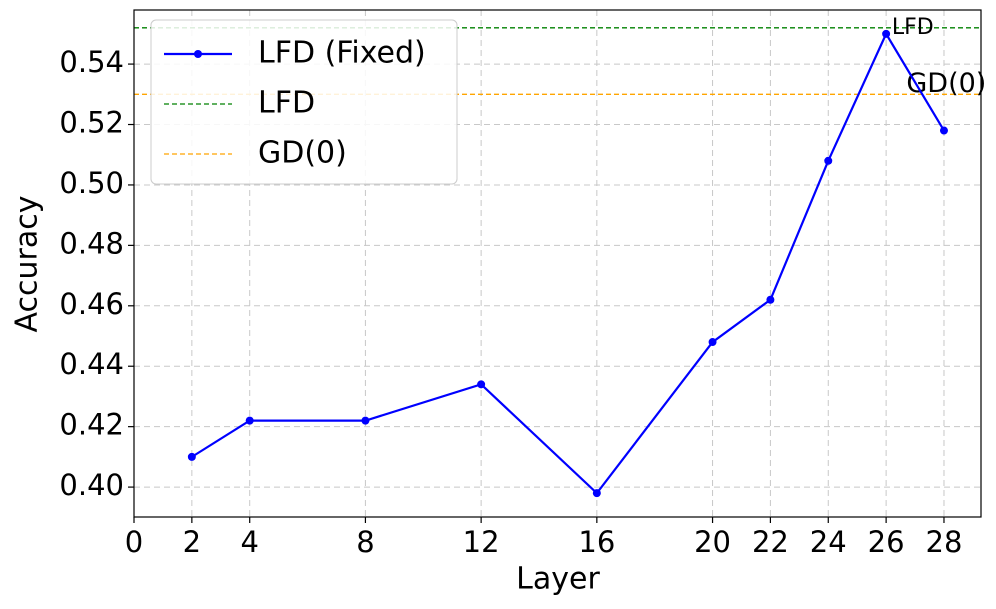  Describe the element at coordinates (946, 83) in the screenshot. I see `annotation: GD(0)` at that location.